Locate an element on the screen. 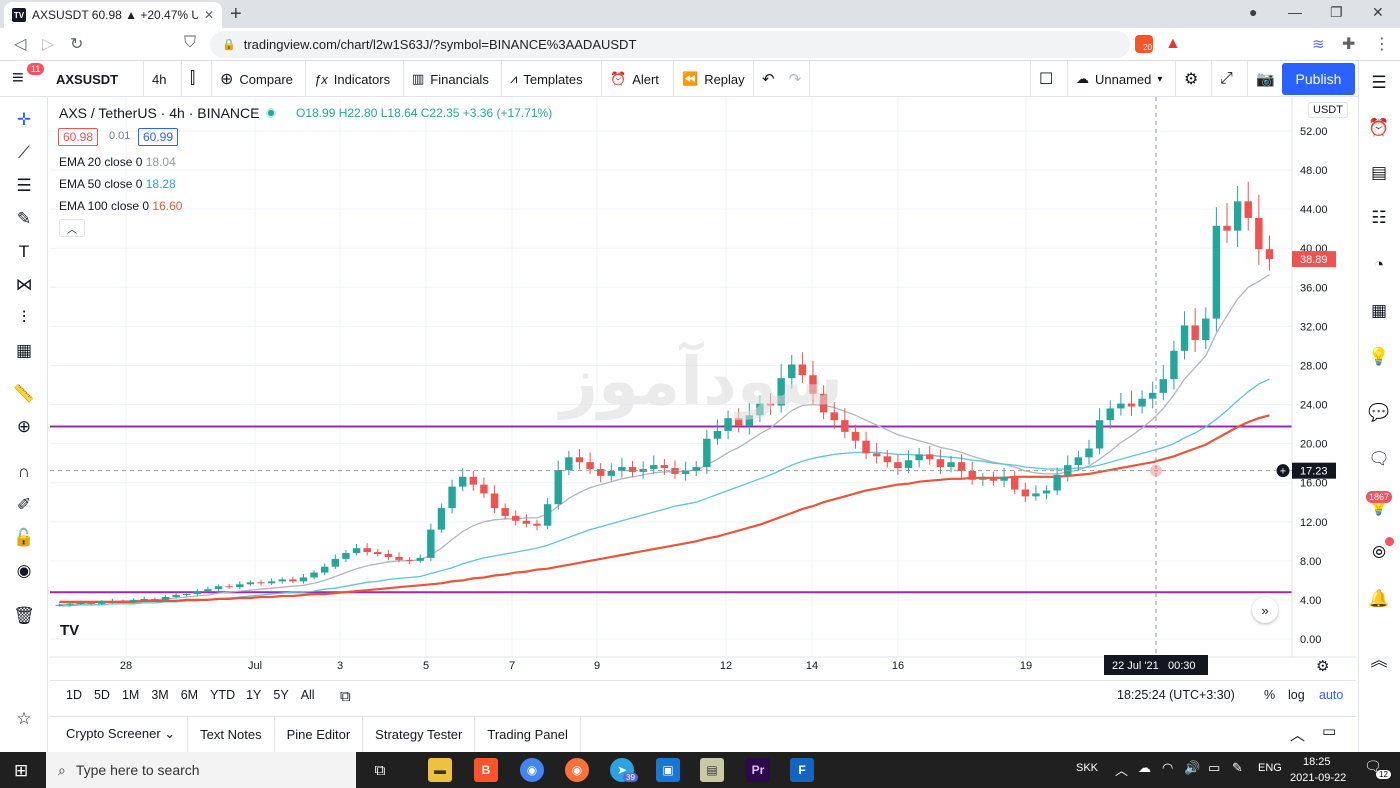  new-tab-icon: + is located at coordinates (236, 14).